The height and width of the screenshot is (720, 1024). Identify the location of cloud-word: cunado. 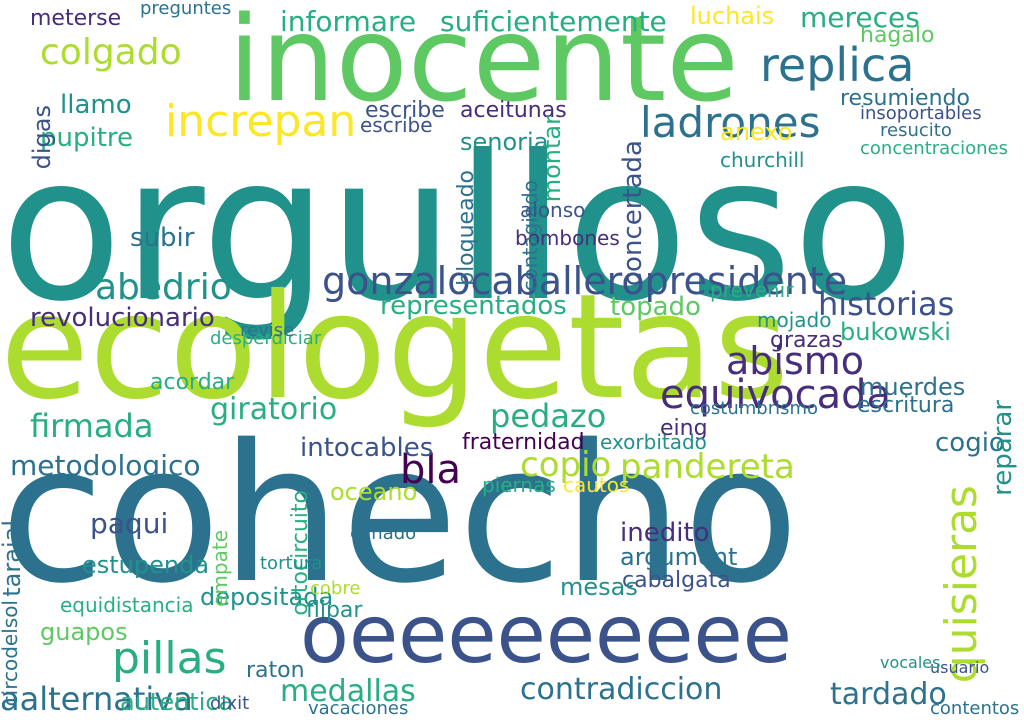
(383, 533).